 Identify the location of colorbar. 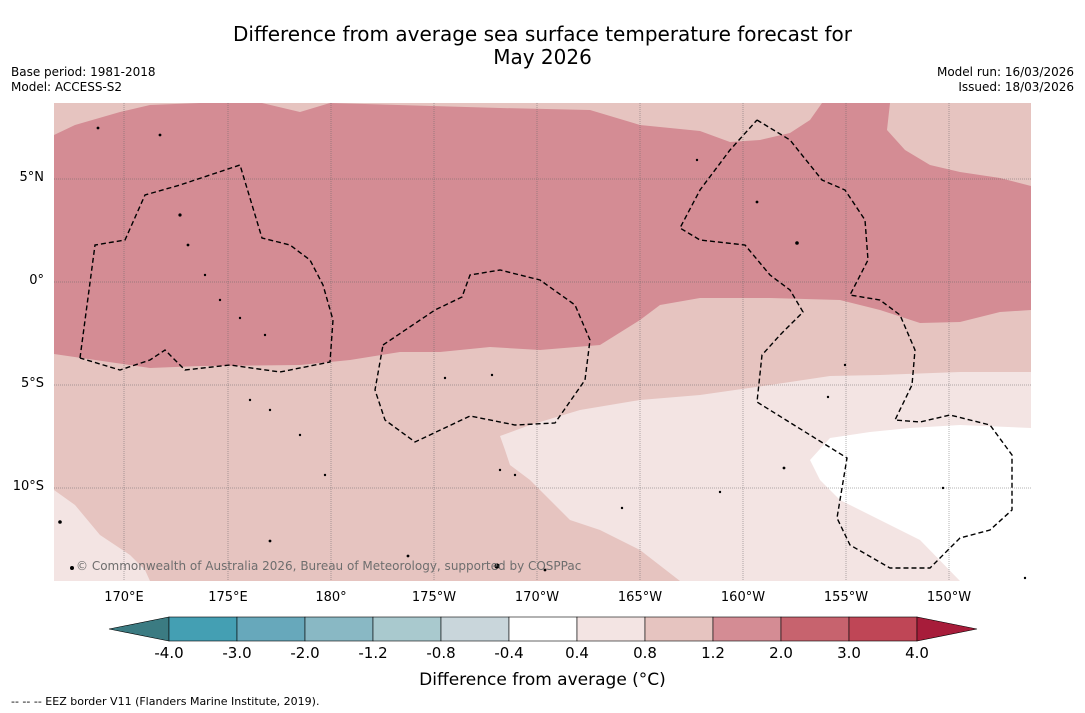
(543, 629).